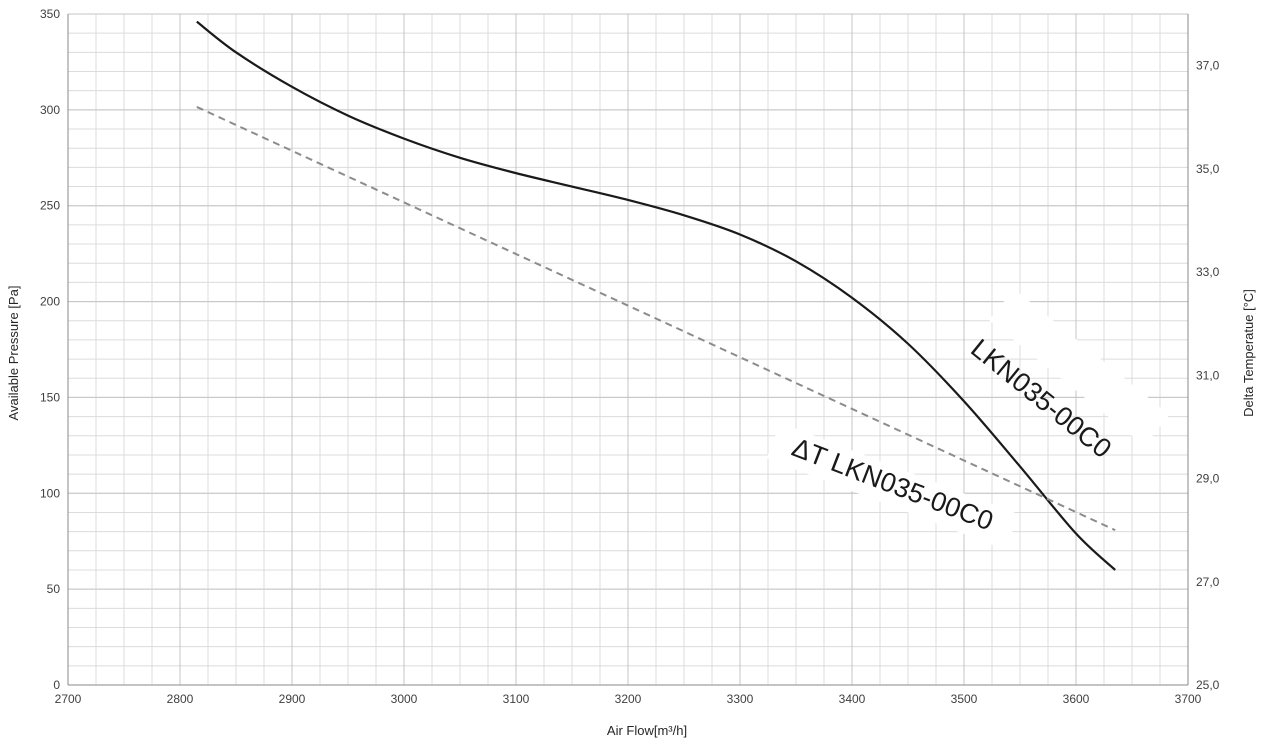  I want to click on x-tick-label: 2800, so click(180, 699).